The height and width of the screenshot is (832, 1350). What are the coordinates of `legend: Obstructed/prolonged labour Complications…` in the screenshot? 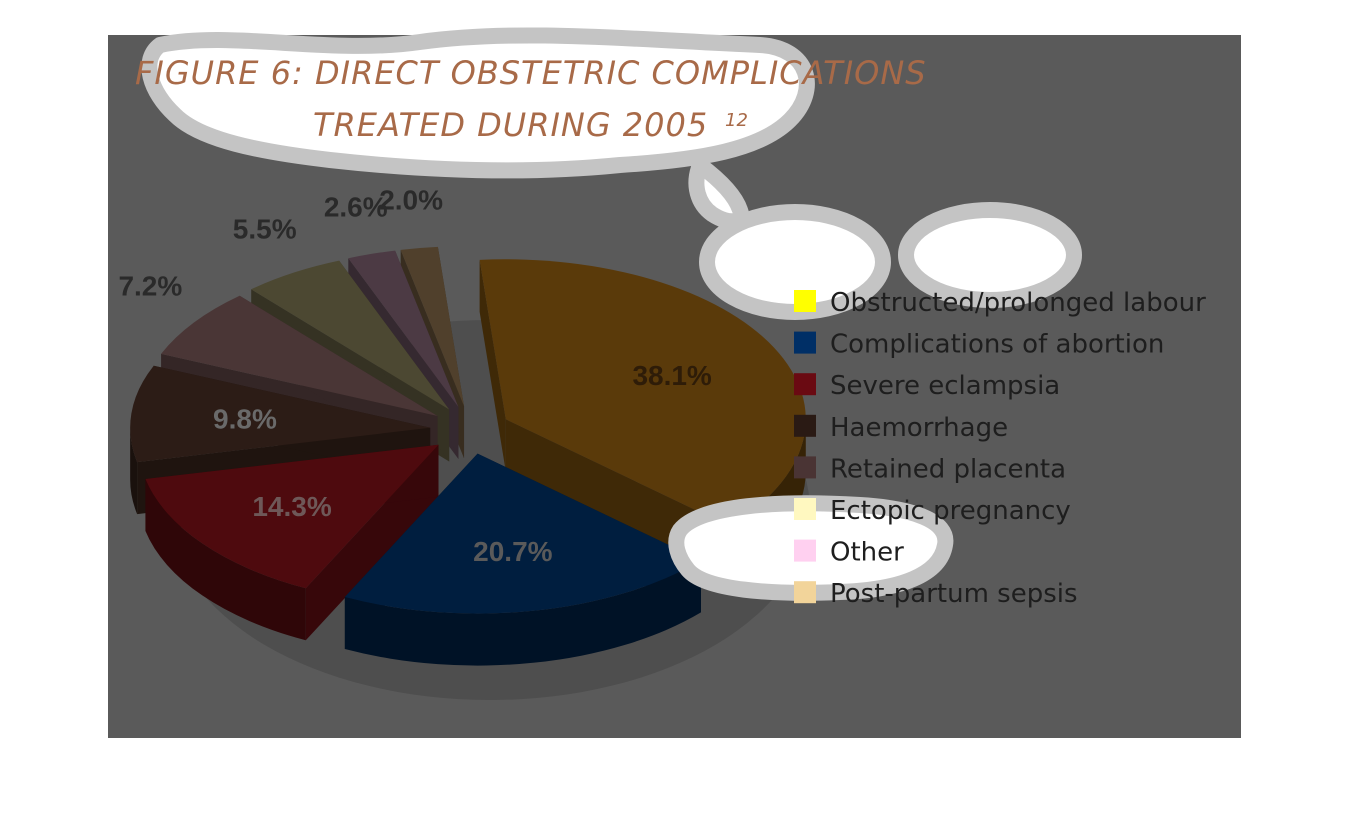 It's located at (1000, 448).